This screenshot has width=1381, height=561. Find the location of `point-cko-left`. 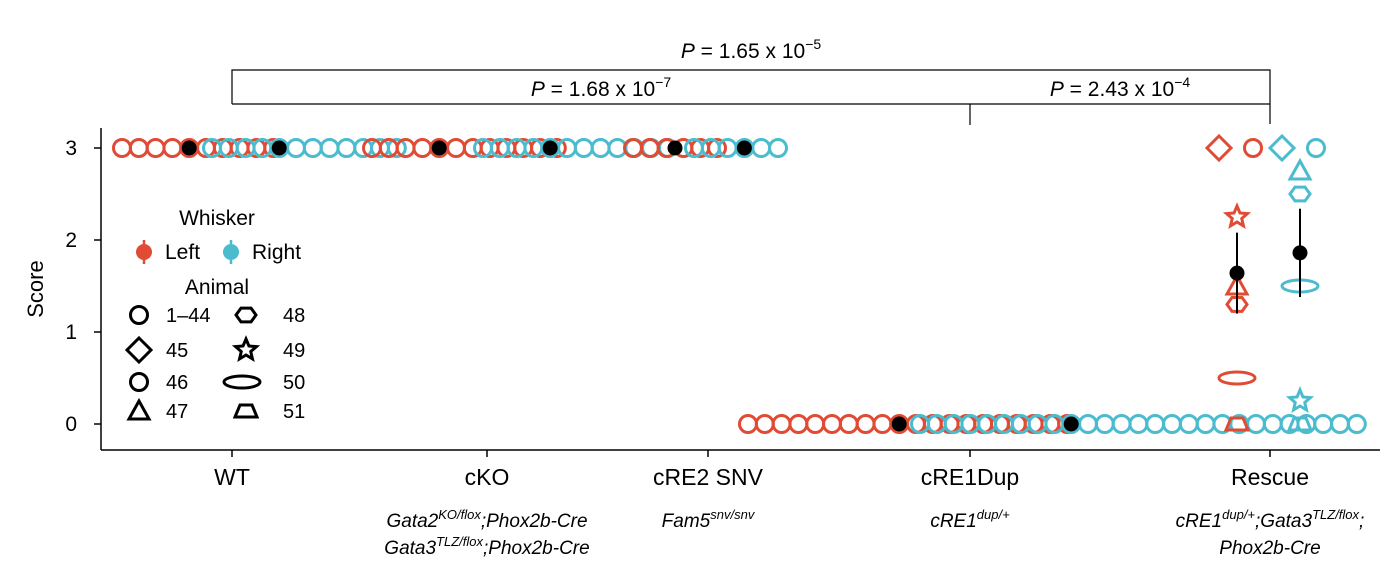

point-cko-left is located at coordinates (456, 148).